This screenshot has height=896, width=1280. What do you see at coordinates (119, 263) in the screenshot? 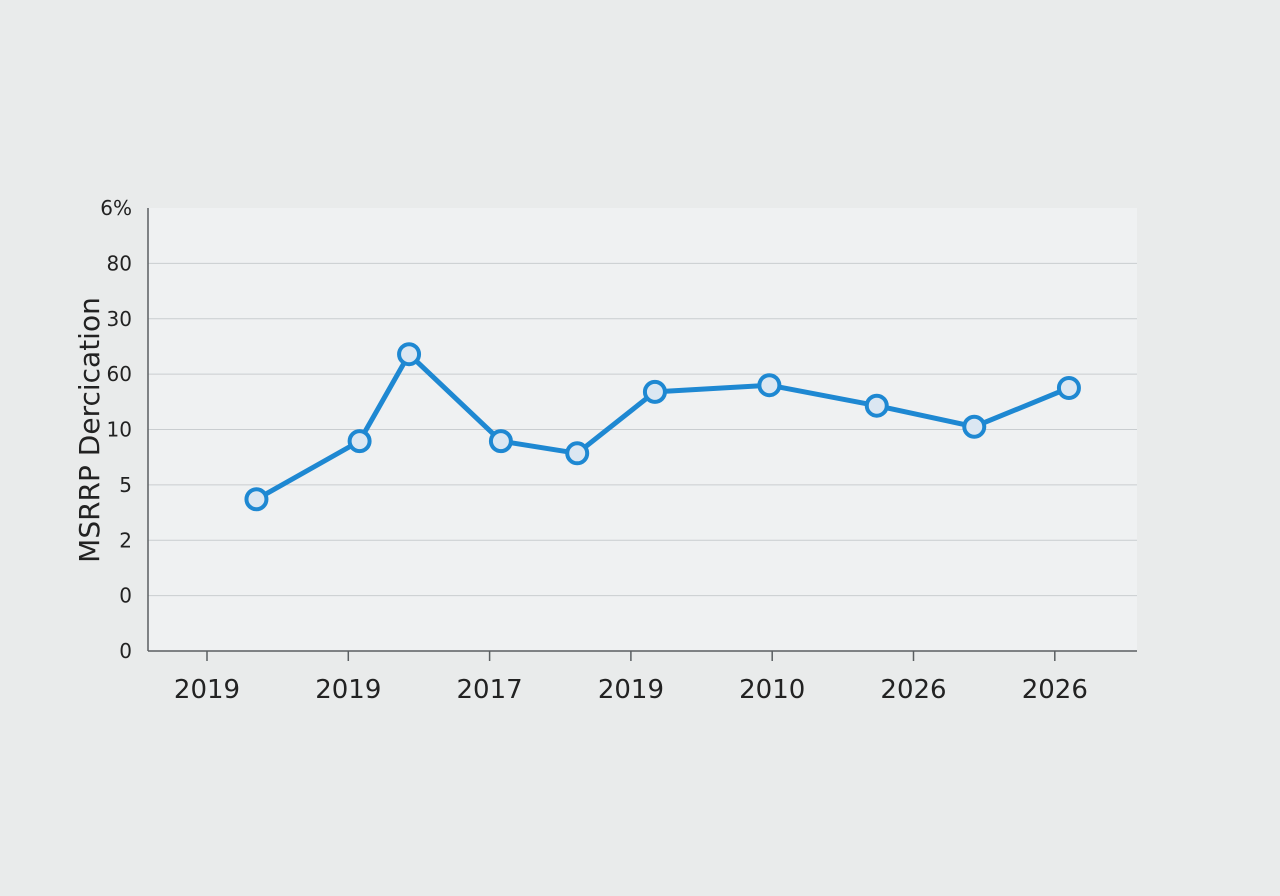
I see `y-tick-label: 80` at bounding box center [119, 263].